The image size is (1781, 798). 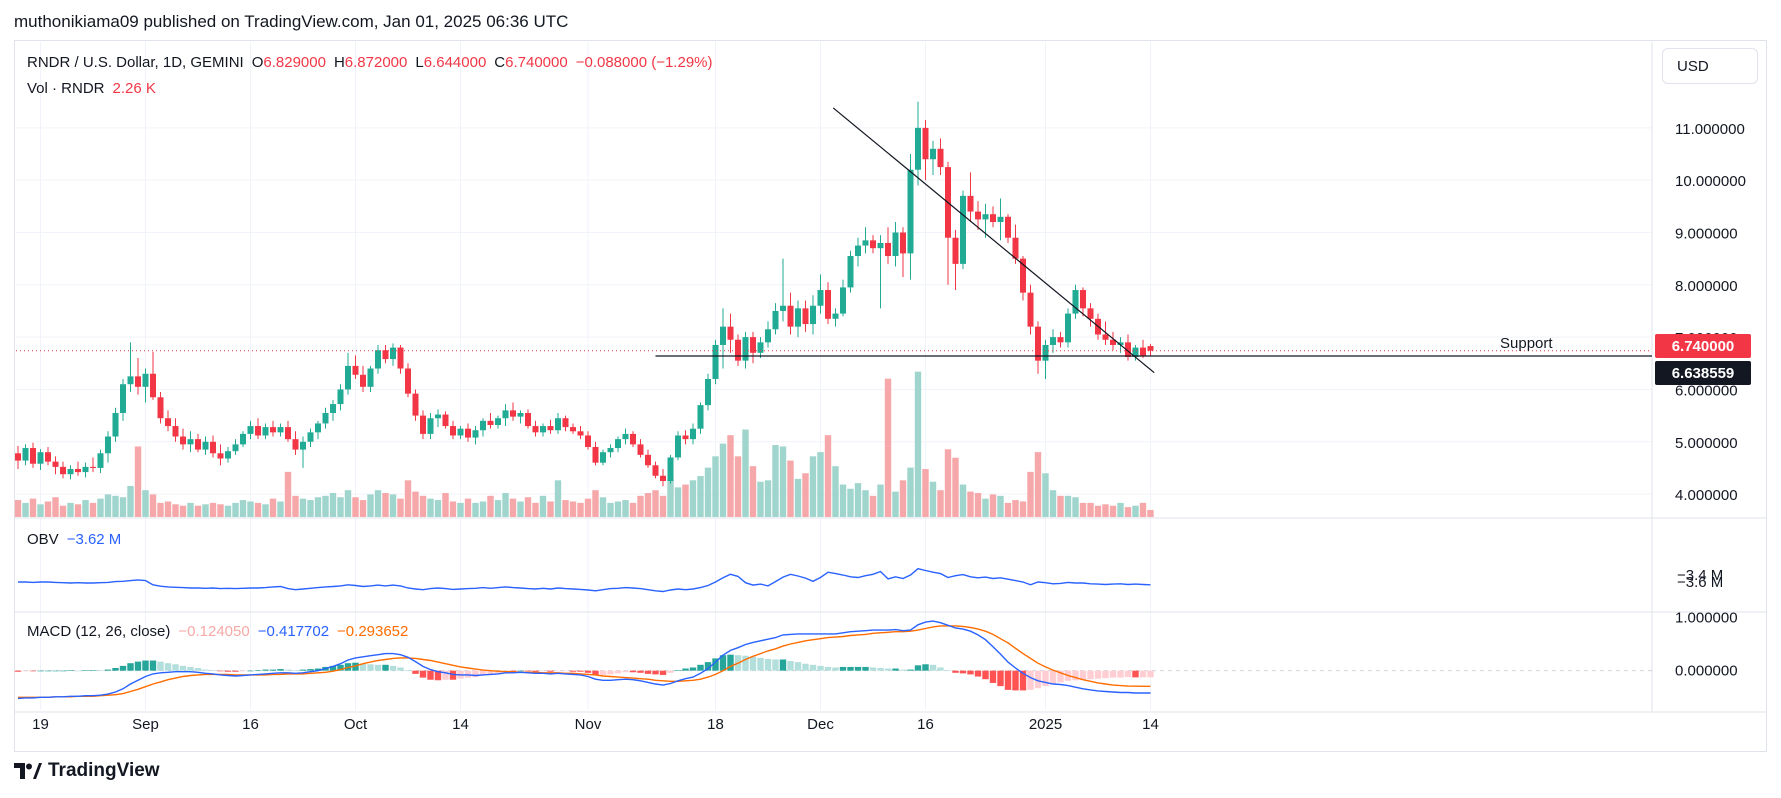 What do you see at coordinates (66, 88) in the screenshot?
I see `volume-label: Vol · RNDR` at bounding box center [66, 88].